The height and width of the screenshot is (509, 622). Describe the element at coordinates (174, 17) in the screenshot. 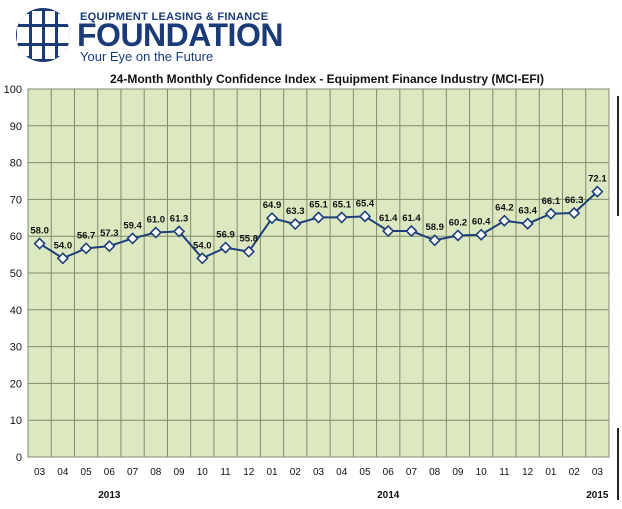

I see `logo-top-text: EQUIPMENT LEASING & FINANCE` at that location.